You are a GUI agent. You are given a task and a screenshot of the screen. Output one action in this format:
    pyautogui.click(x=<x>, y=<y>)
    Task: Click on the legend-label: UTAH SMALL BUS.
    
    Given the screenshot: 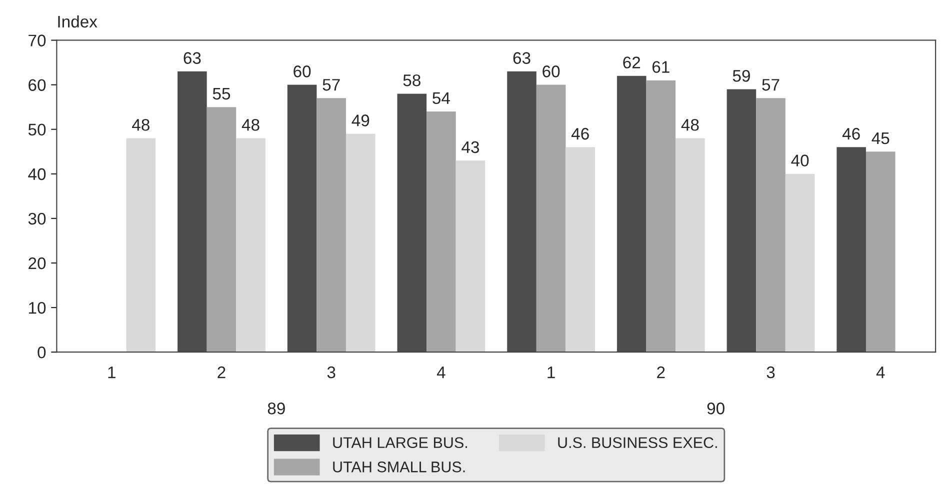 What is the action you would take?
    pyautogui.click(x=399, y=467)
    